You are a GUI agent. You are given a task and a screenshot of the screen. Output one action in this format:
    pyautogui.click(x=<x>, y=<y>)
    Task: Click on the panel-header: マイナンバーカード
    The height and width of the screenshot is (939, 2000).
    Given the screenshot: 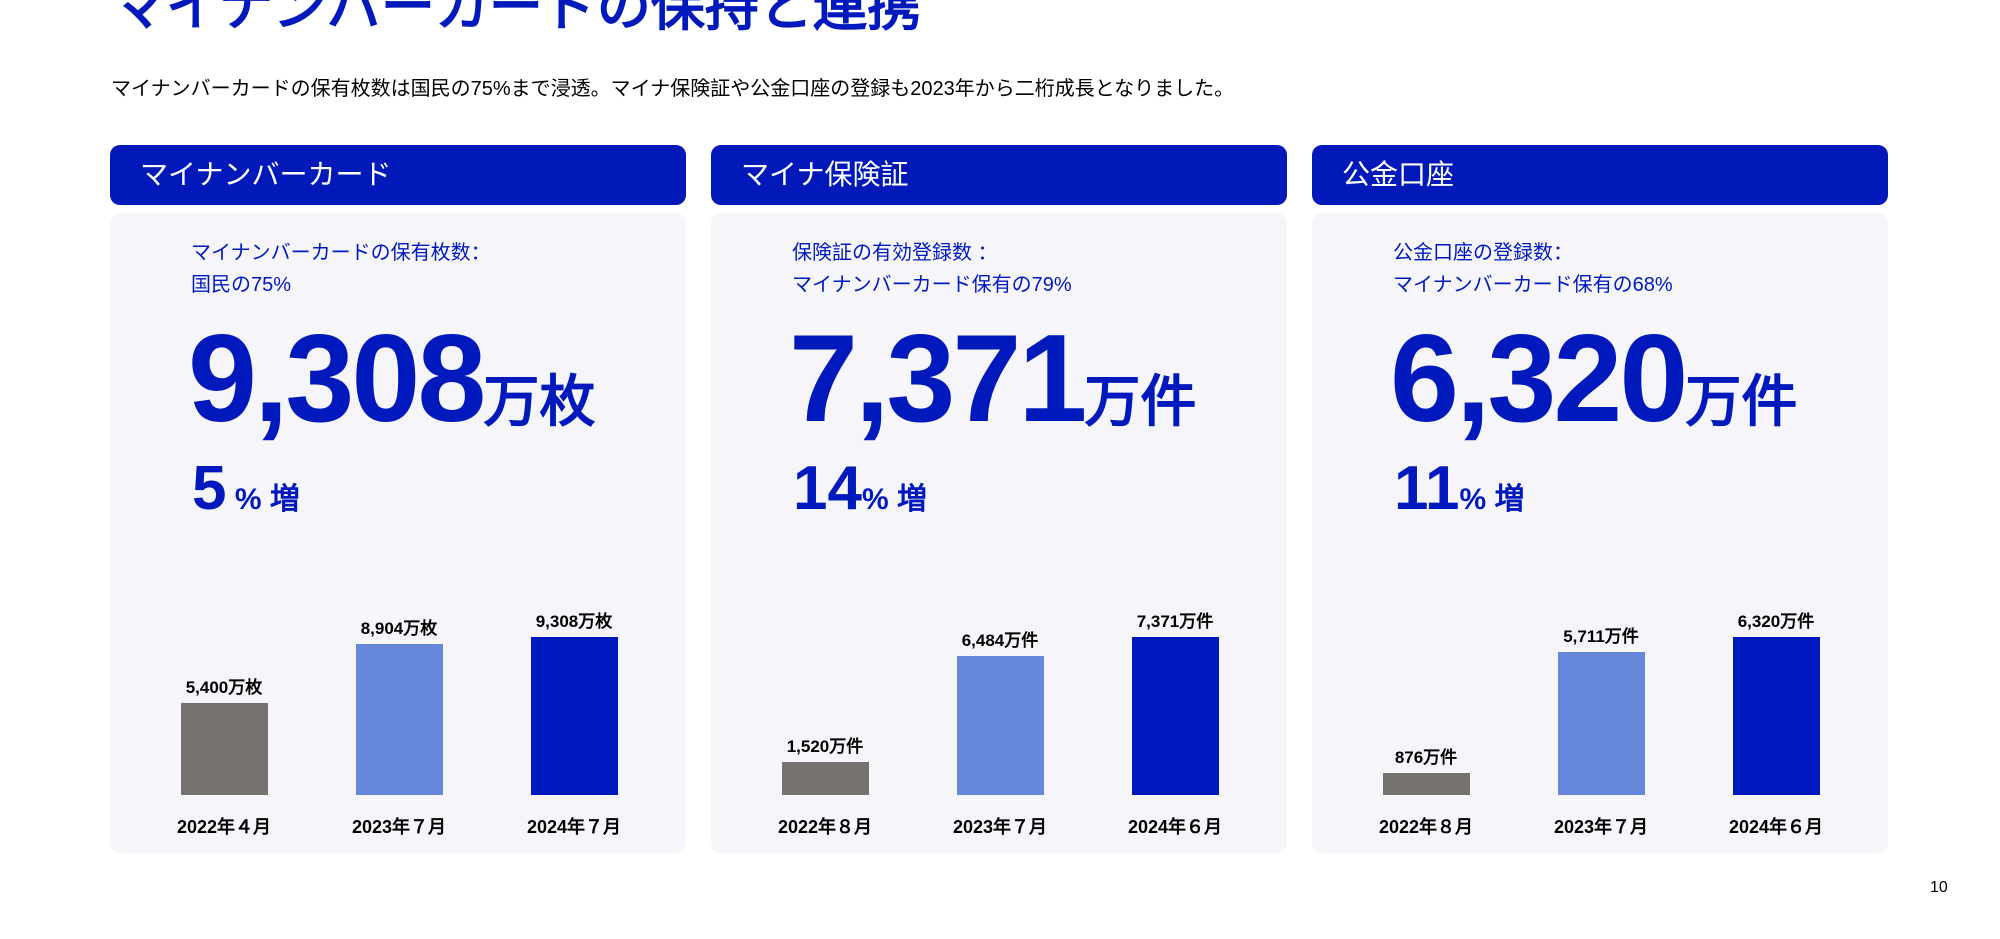 What is the action you would take?
    pyautogui.click(x=398, y=175)
    